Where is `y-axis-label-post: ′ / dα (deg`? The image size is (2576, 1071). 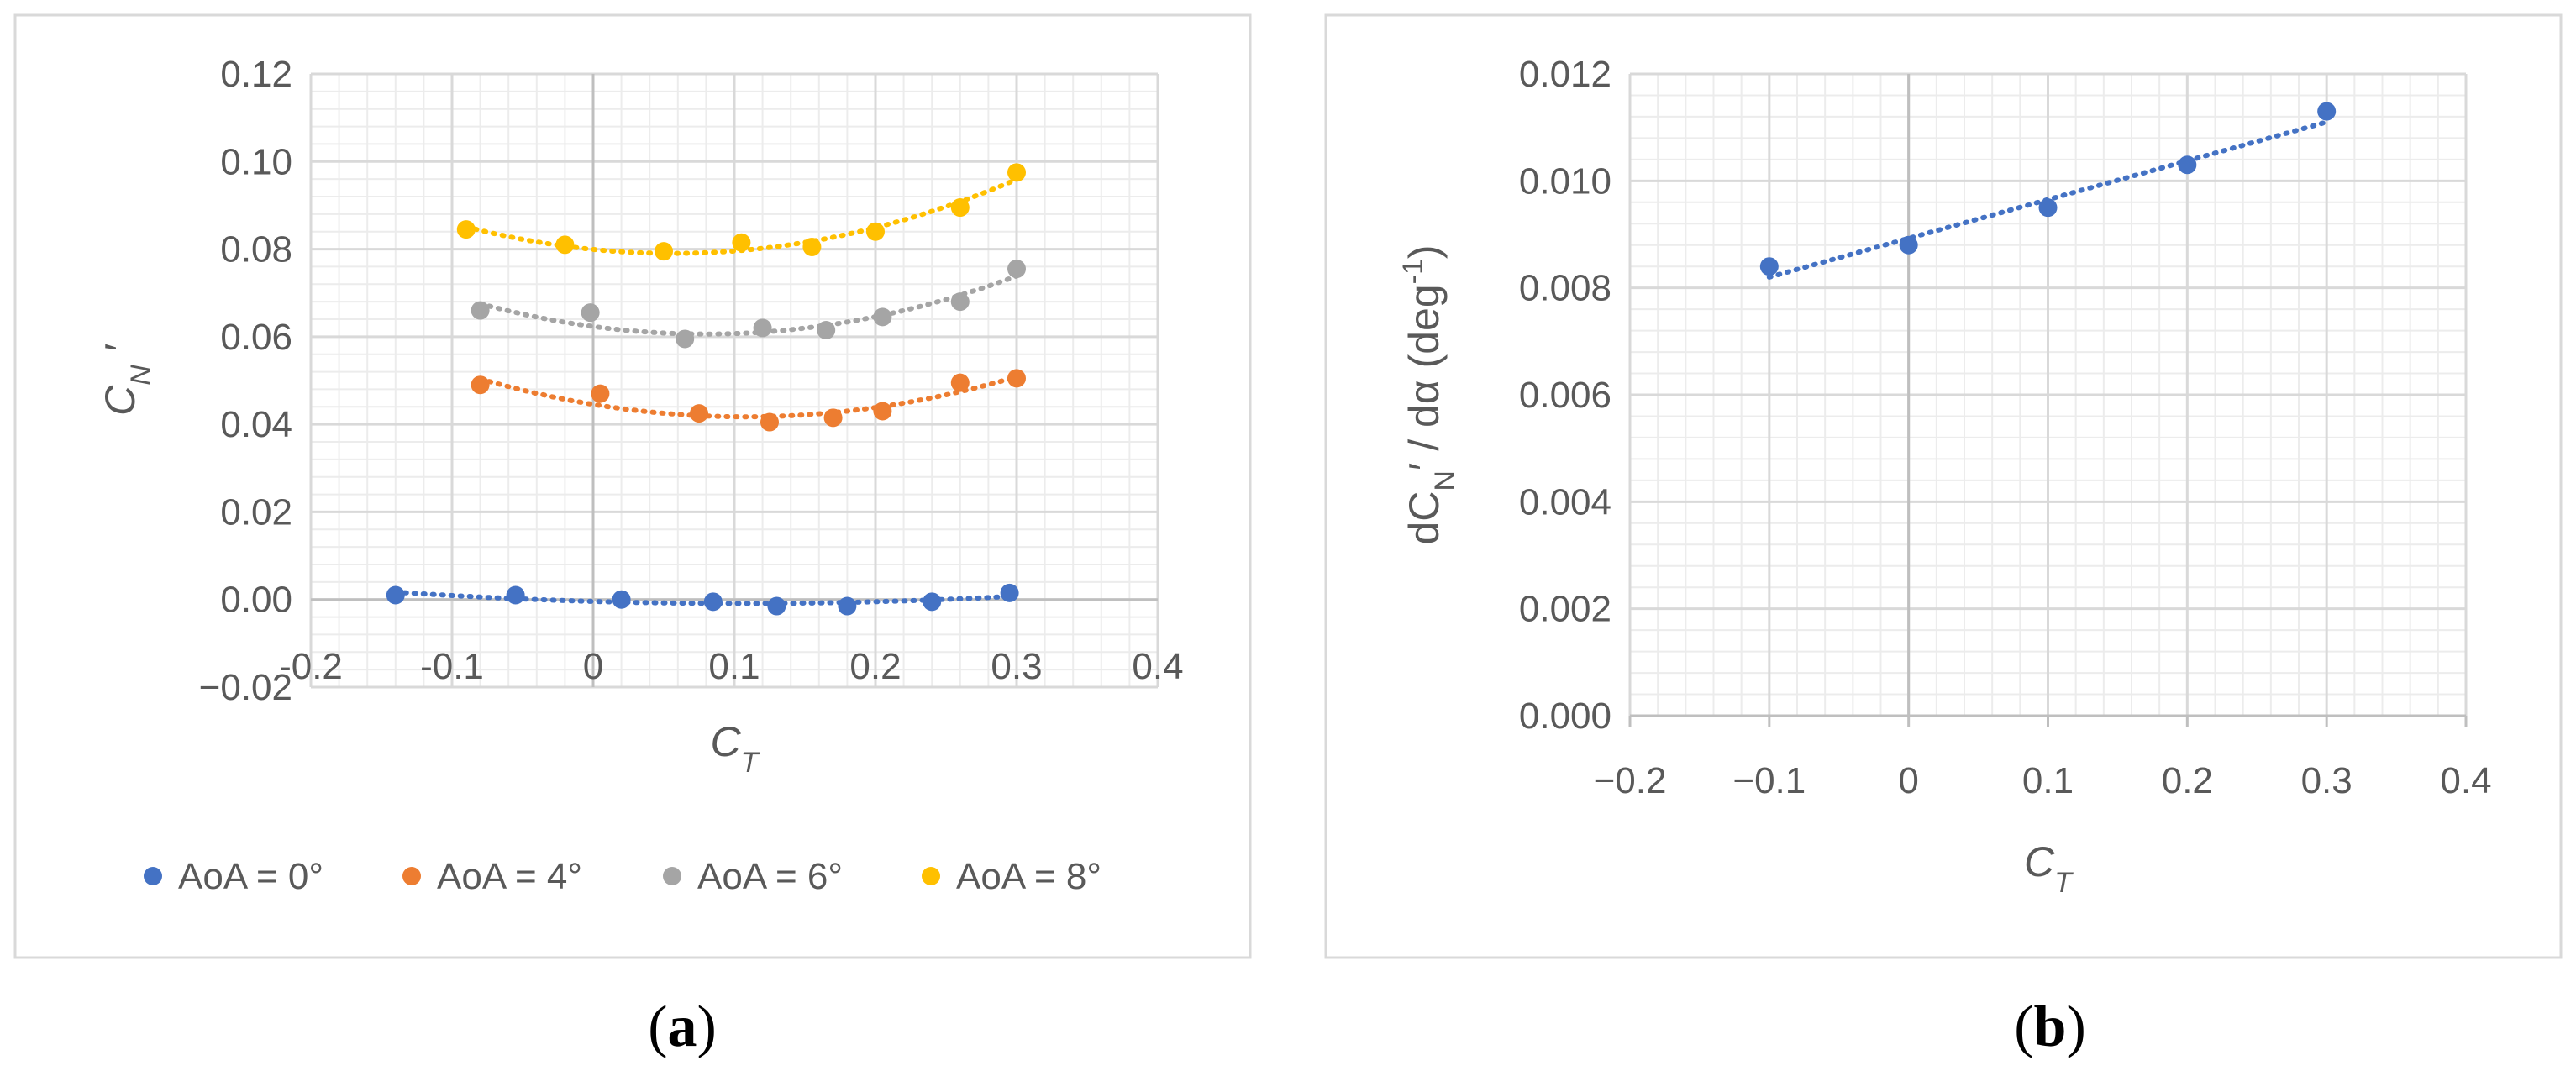
y-axis-label-post: ′ / dα (deg is located at coordinates (1424, 377).